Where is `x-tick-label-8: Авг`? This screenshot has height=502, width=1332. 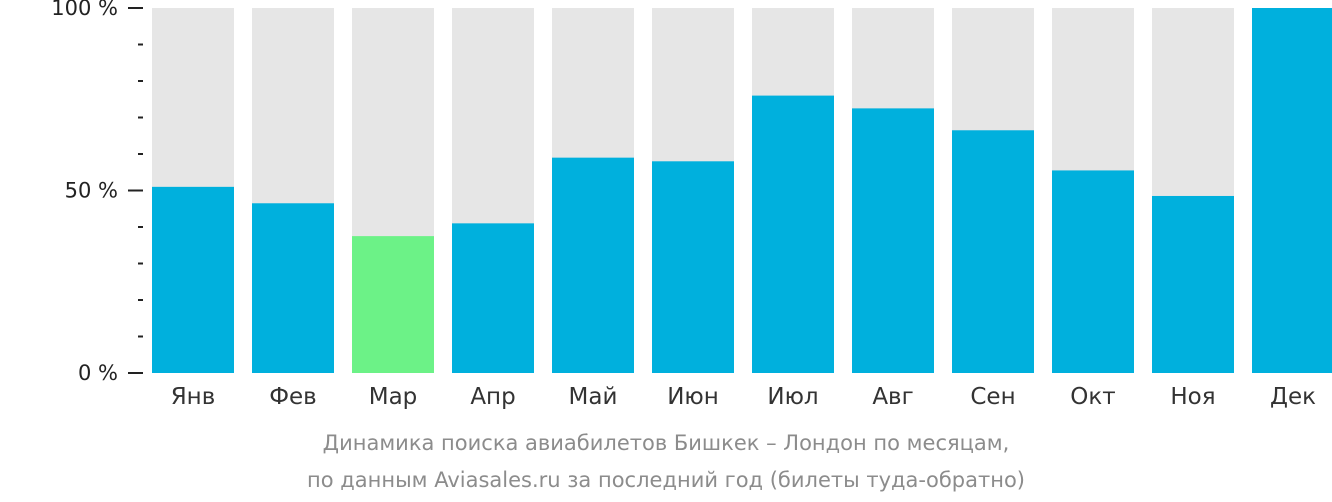
x-tick-label-8: Авг is located at coordinates (892, 397).